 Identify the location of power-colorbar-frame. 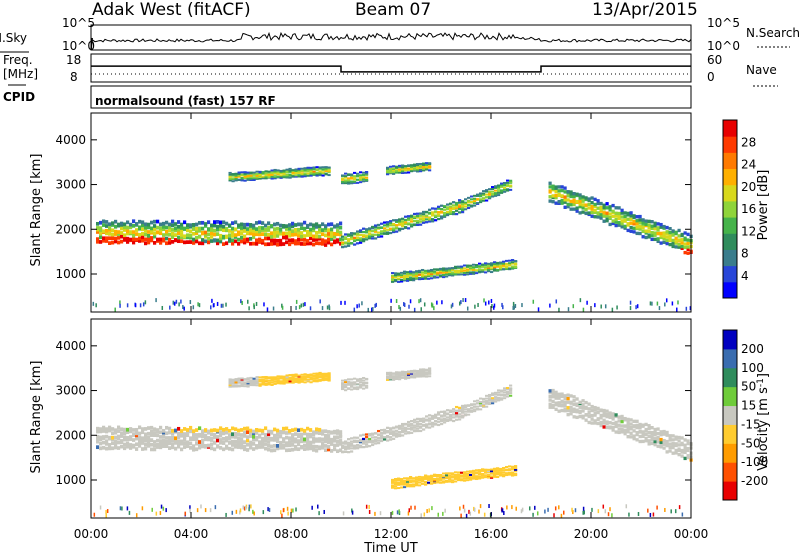
(730, 209).